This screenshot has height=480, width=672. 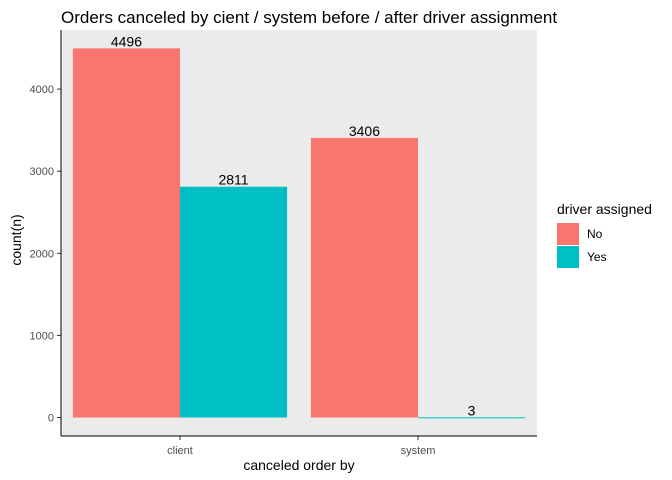 What do you see at coordinates (604, 234) in the screenshot?
I see `legend: driver assigned No Yes` at bounding box center [604, 234].